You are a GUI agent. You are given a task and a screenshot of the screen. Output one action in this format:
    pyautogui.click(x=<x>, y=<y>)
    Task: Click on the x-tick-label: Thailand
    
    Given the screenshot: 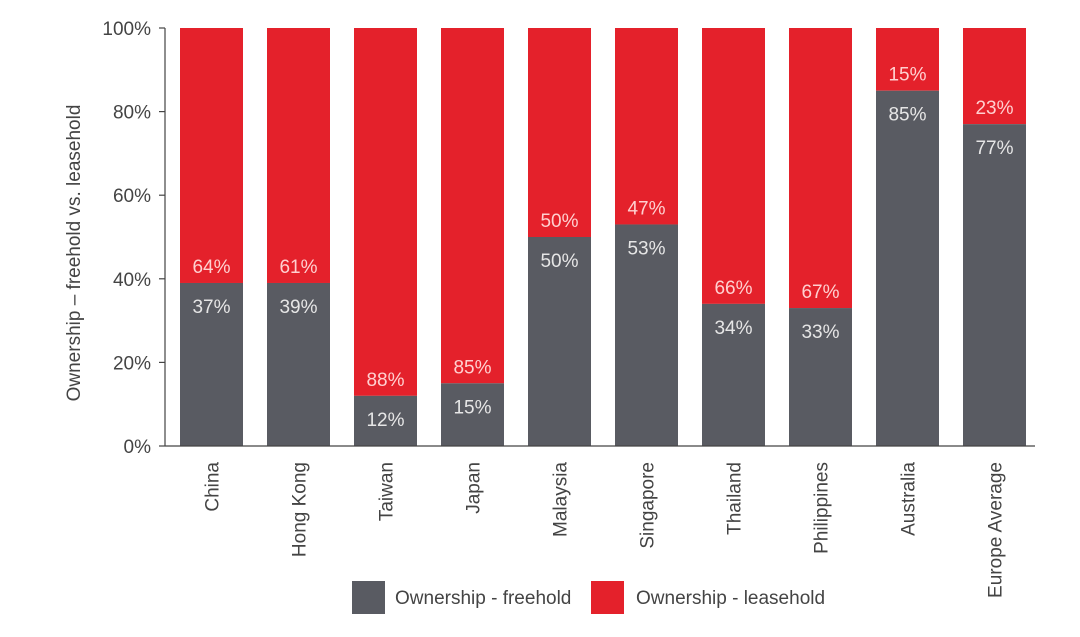 What is the action you would take?
    pyautogui.click(x=735, y=498)
    